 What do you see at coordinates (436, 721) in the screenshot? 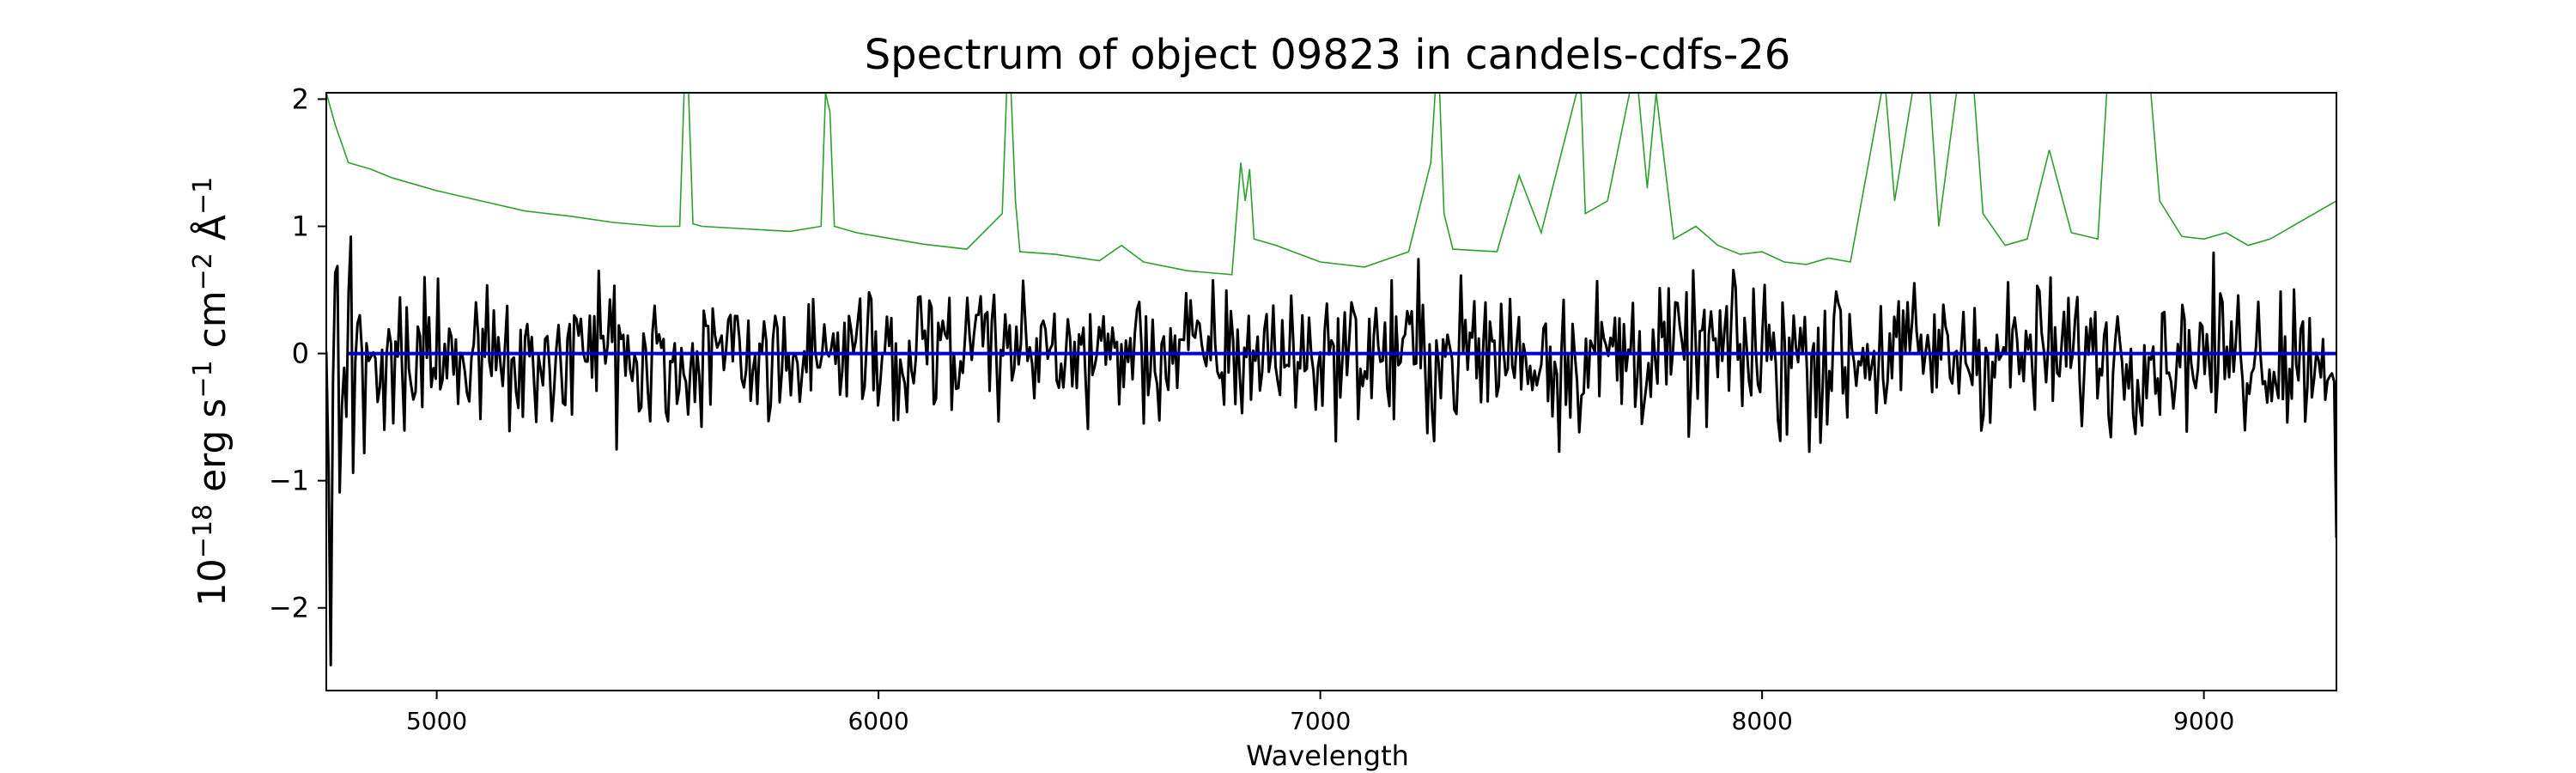
I see `x-tick-label: 5000` at bounding box center [436, 721].